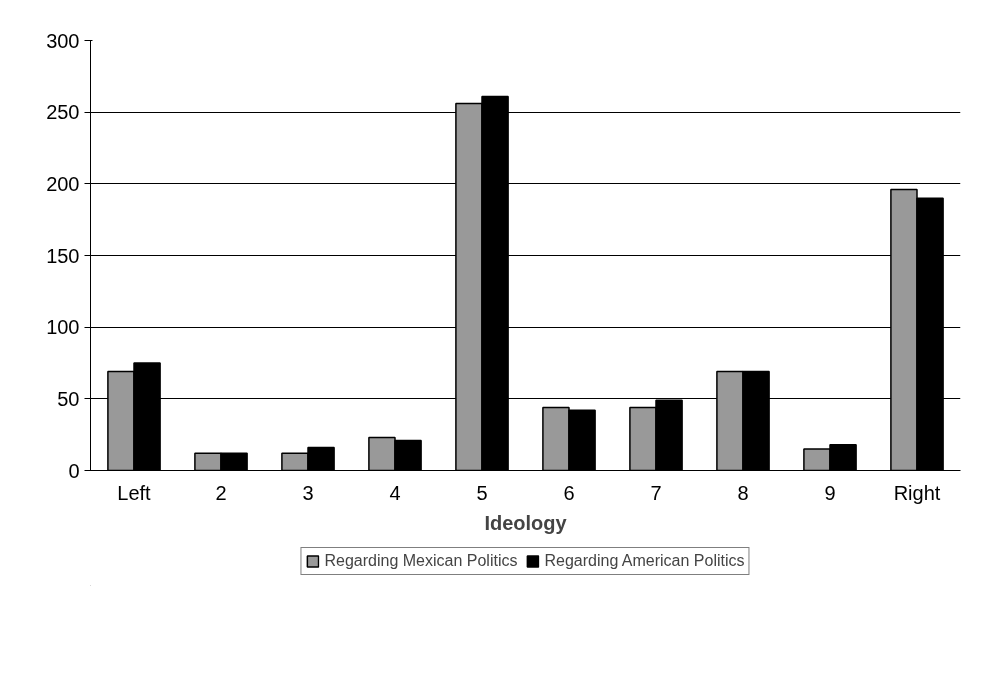 Image resolution: width=1003 pixels, height=700 pixels. What do you see at coordinates (743, 492) in the screenshot?
I see `x-tick-label: 8` at bounding box center [743, 492].